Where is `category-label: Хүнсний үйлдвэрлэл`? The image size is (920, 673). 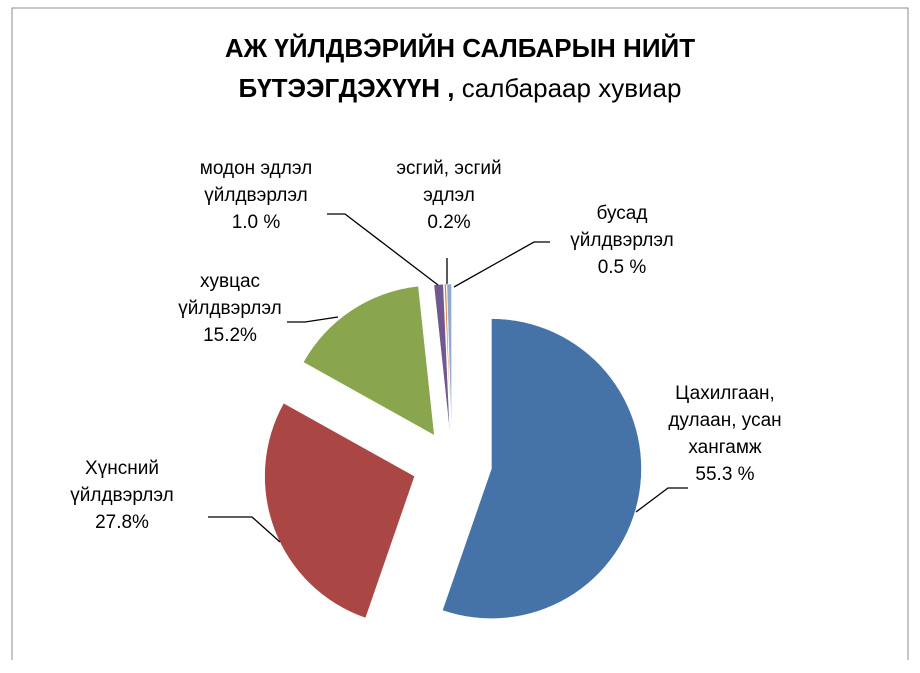 category-label: Хүнсний үйлдвэрлэл is located at coordinates (122, 482).